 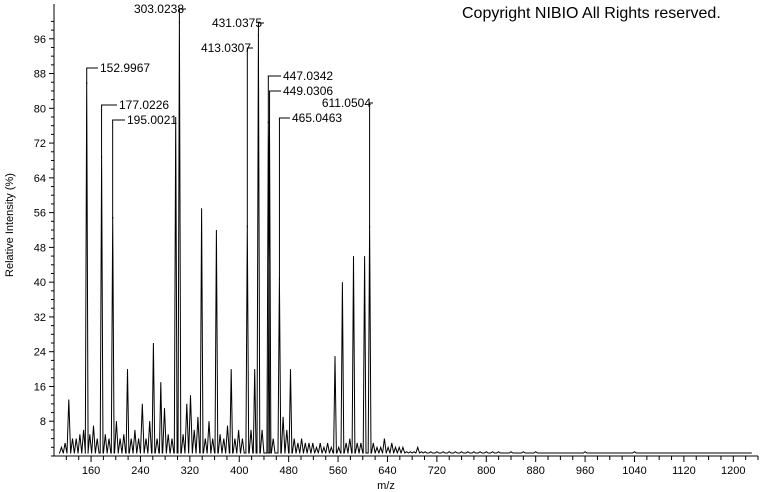 I want to click on x-tick-label: 880, so click(x=536, y=471).